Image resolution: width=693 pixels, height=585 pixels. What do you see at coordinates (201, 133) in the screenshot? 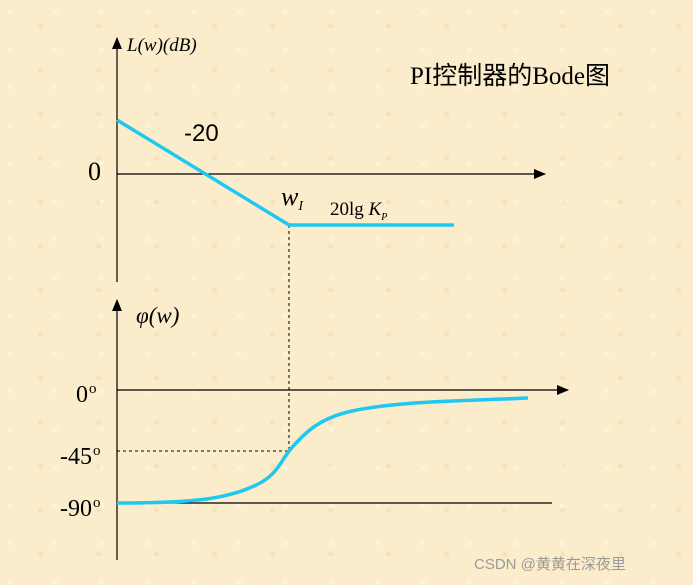
I see `slope-label: -20` at bounding box center [201, 133].